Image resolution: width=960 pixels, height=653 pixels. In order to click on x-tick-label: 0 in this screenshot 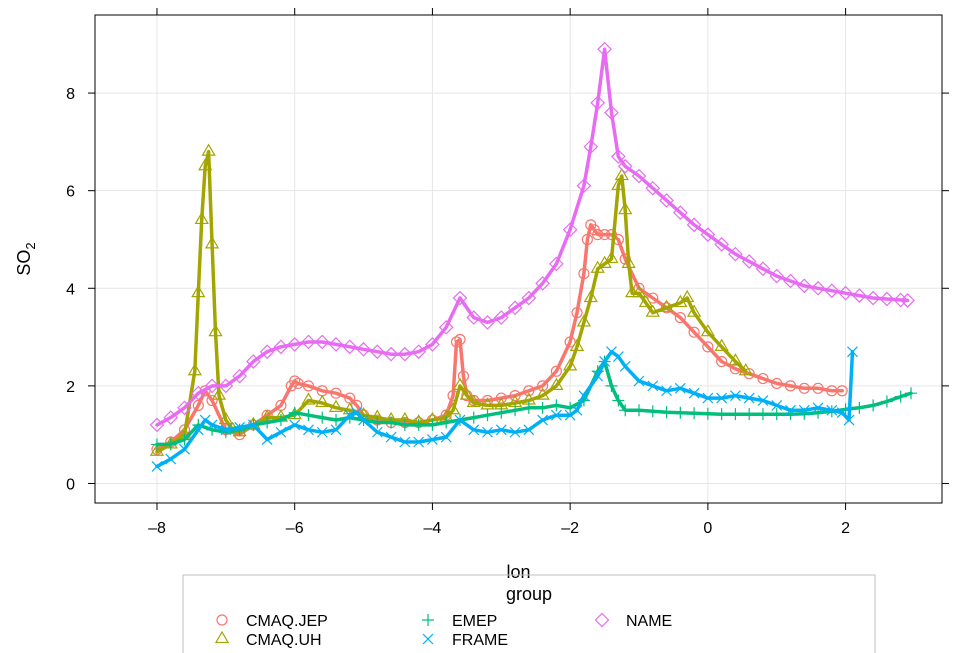, I will do `click(707, 528)`.